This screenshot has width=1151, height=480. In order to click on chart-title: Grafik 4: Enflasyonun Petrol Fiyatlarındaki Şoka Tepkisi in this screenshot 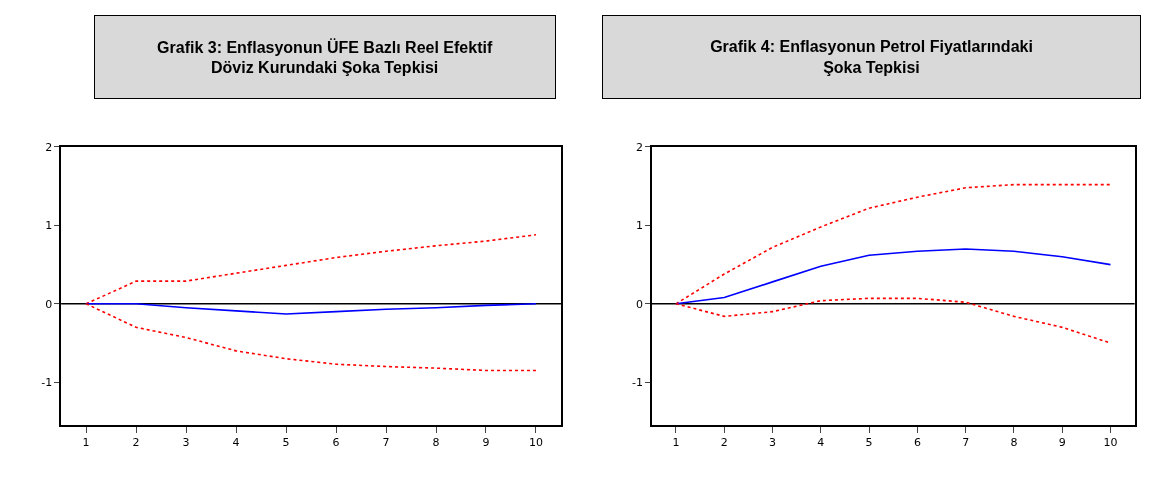, I will do `click(871, 57)`.